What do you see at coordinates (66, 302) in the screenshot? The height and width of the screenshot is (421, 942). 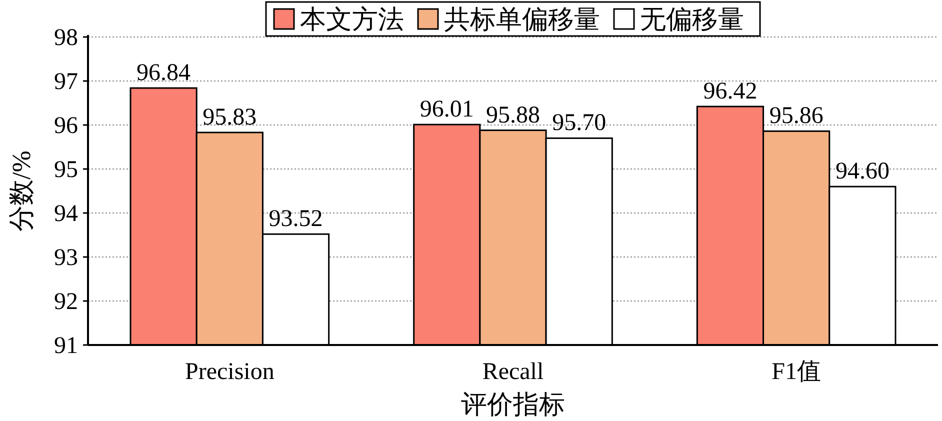 I see `y-tick-label: 92` at bounding box center [66, 302].